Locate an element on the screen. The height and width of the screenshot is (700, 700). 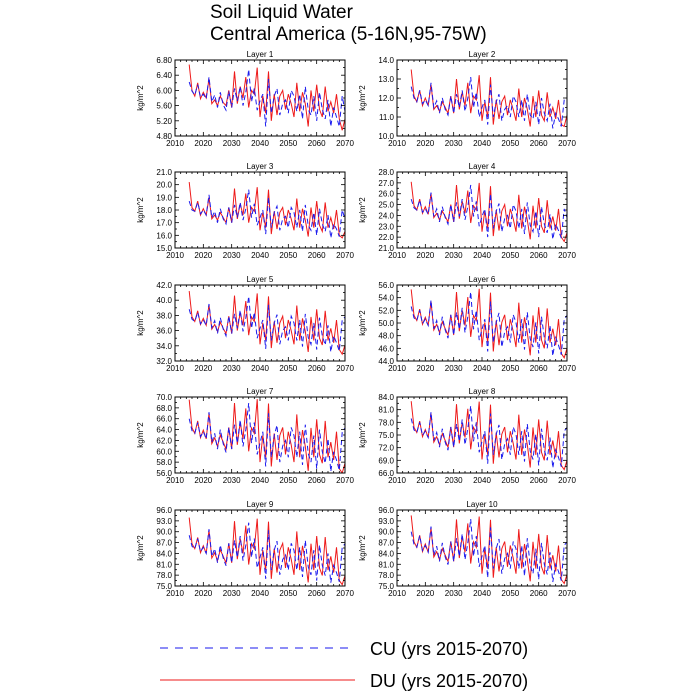
y-tick-label: 93.0 is located at coordinates (164, 521).